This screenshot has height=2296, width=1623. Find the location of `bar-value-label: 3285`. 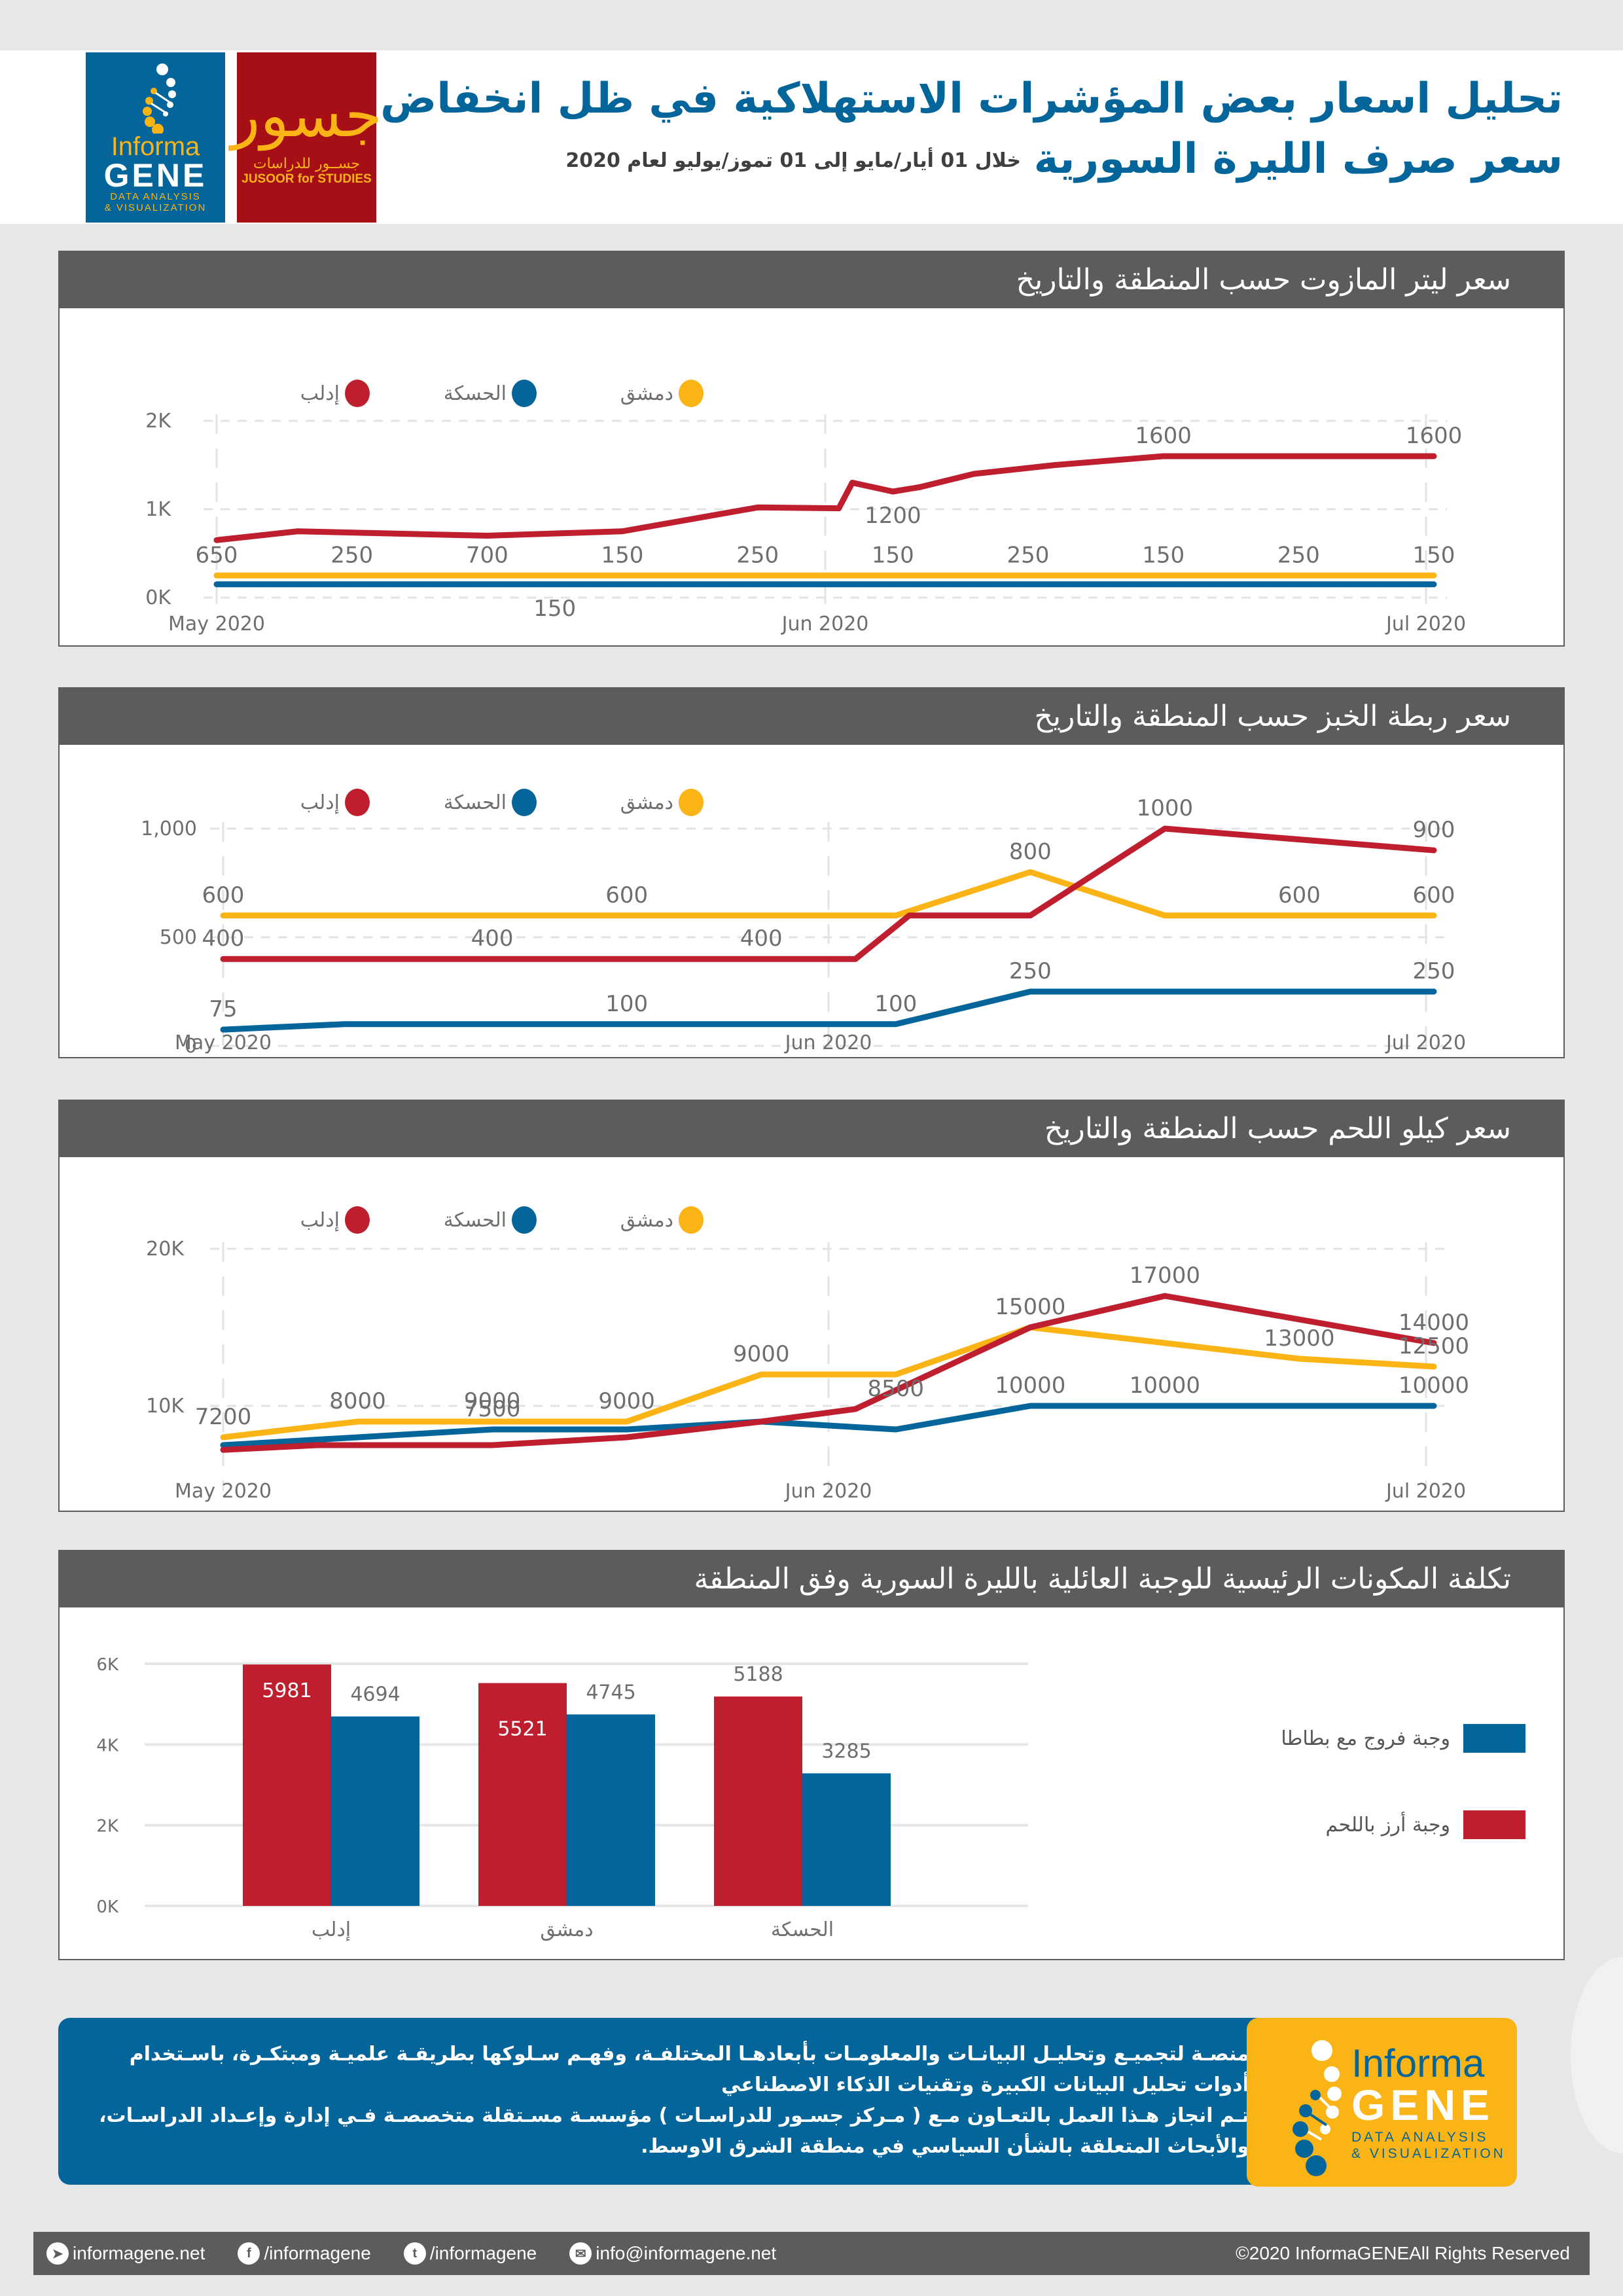

bar-value-label: 3285 is located at coordinates (846, 1751).